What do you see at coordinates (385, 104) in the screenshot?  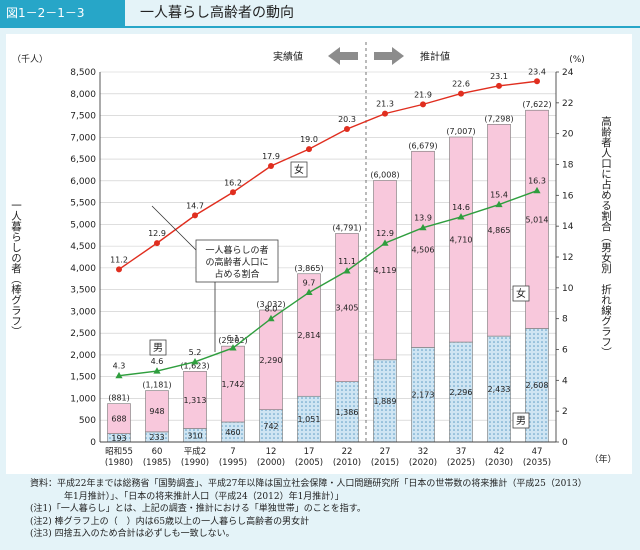 I see `female-ratio-label: 21.3` at bounding box center [385, 104].